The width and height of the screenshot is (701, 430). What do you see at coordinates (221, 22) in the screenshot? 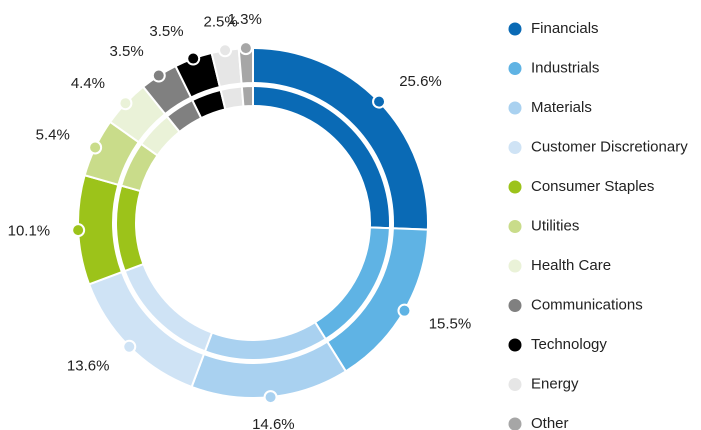
I see `value-label: 2.5%` at bounding box center [221, 22].